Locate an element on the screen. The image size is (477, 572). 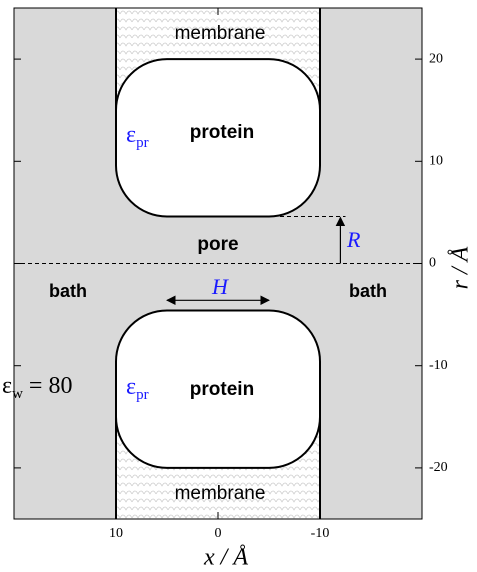
h-label: H is located at coordinates (220, 286).